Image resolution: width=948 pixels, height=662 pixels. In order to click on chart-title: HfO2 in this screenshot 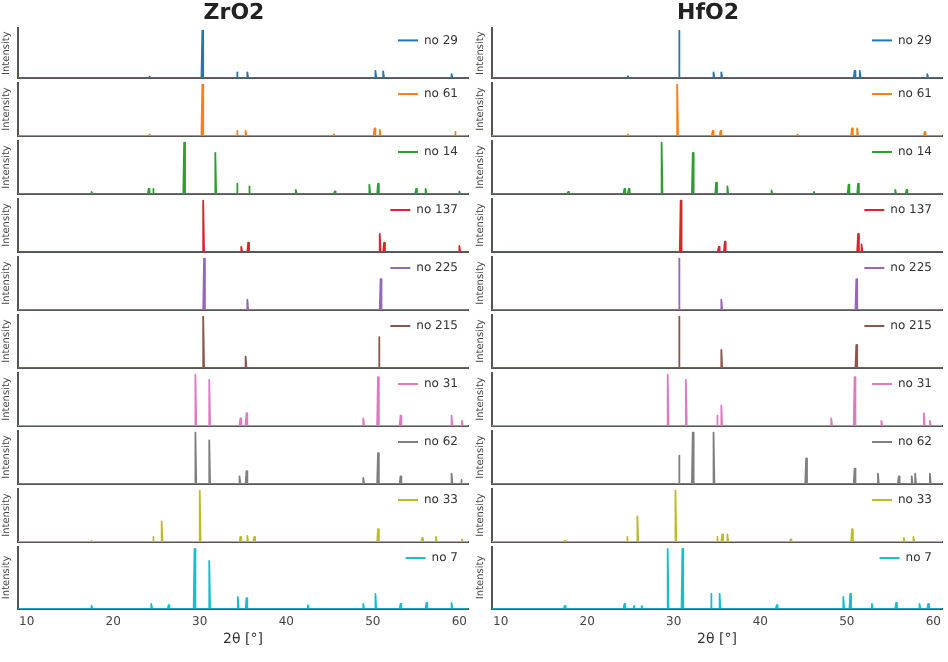, I will do `click(708, 12)`.